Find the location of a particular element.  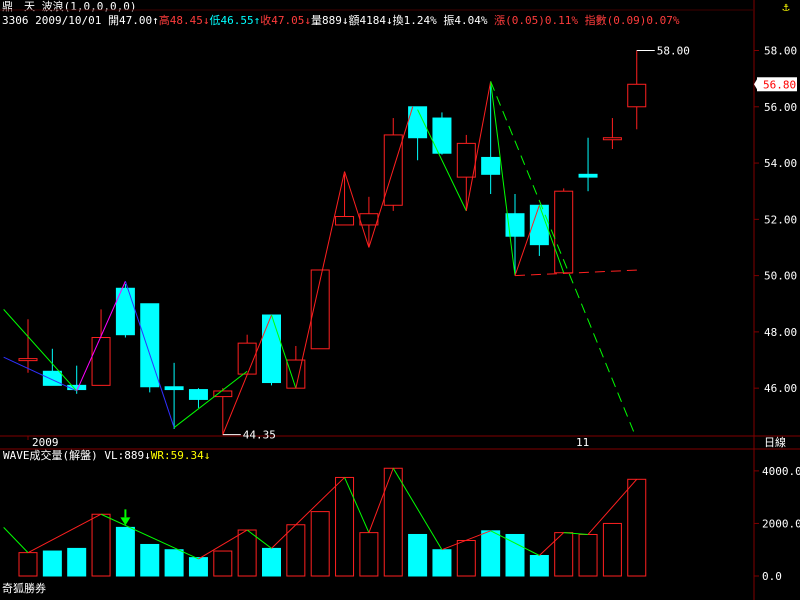

current-price-label: 56.80 is located at coordinates (779, 84).